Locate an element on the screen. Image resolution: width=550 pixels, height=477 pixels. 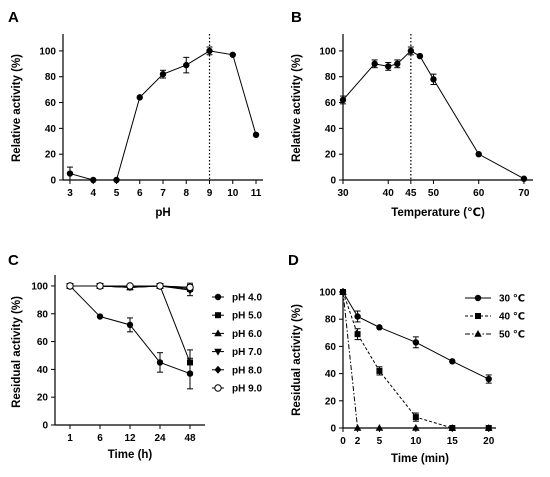
panel-letter: C is located at coordinates (13, 260).